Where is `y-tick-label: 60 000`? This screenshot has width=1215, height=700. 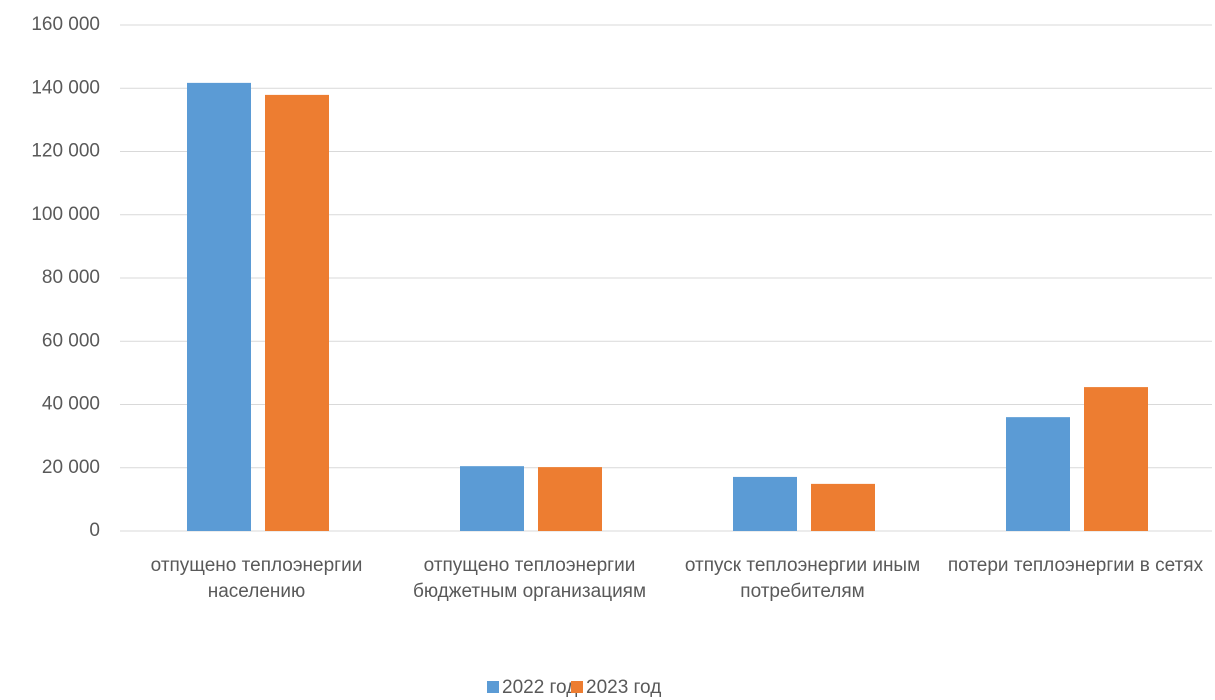 y-tick-label: 60 000 is located at coordinates (71, 340).